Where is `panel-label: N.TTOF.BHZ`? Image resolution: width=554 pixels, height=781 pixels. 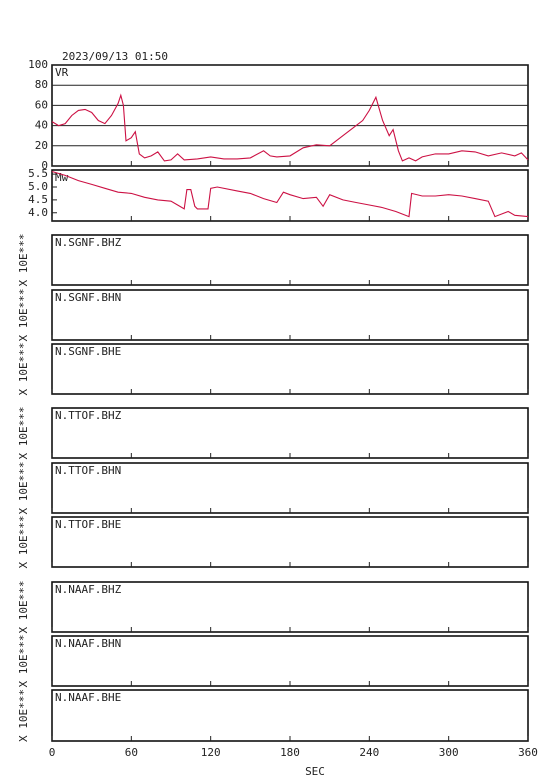 panel-label: N.TTOF.BHZ is located at coordinates (88, 415).